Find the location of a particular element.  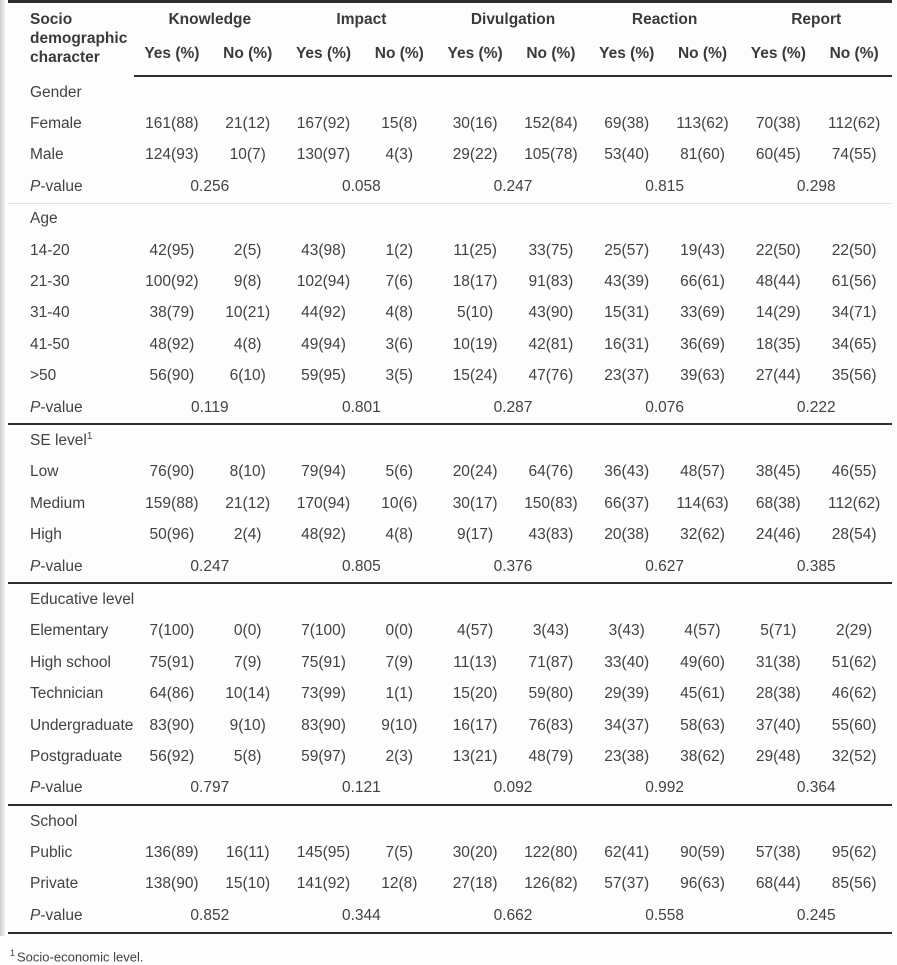

data-cell: 33(75) is located at coordinates (551, 250).